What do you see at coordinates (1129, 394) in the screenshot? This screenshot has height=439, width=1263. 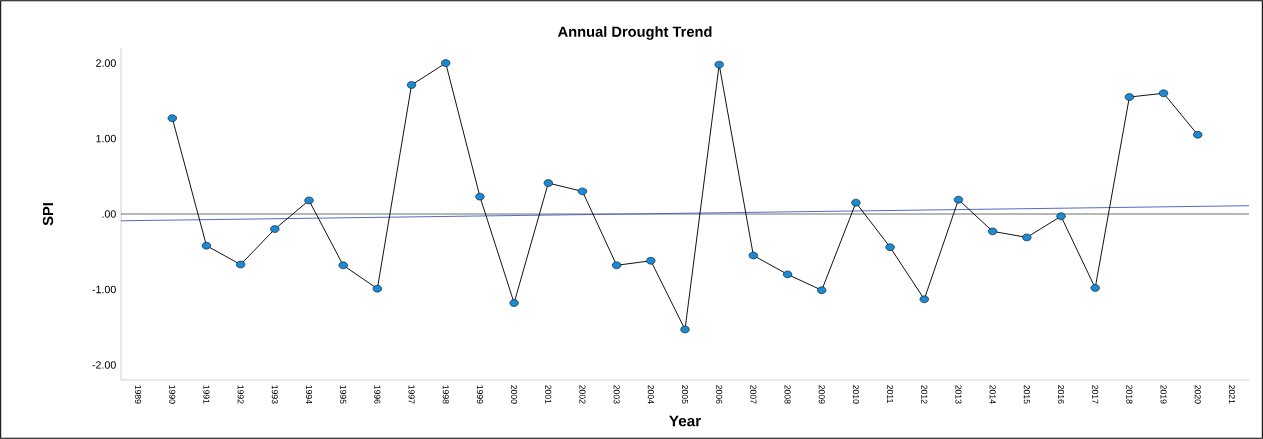 I see `x-tick-label: 2018` at bounding box center [1129, 394].